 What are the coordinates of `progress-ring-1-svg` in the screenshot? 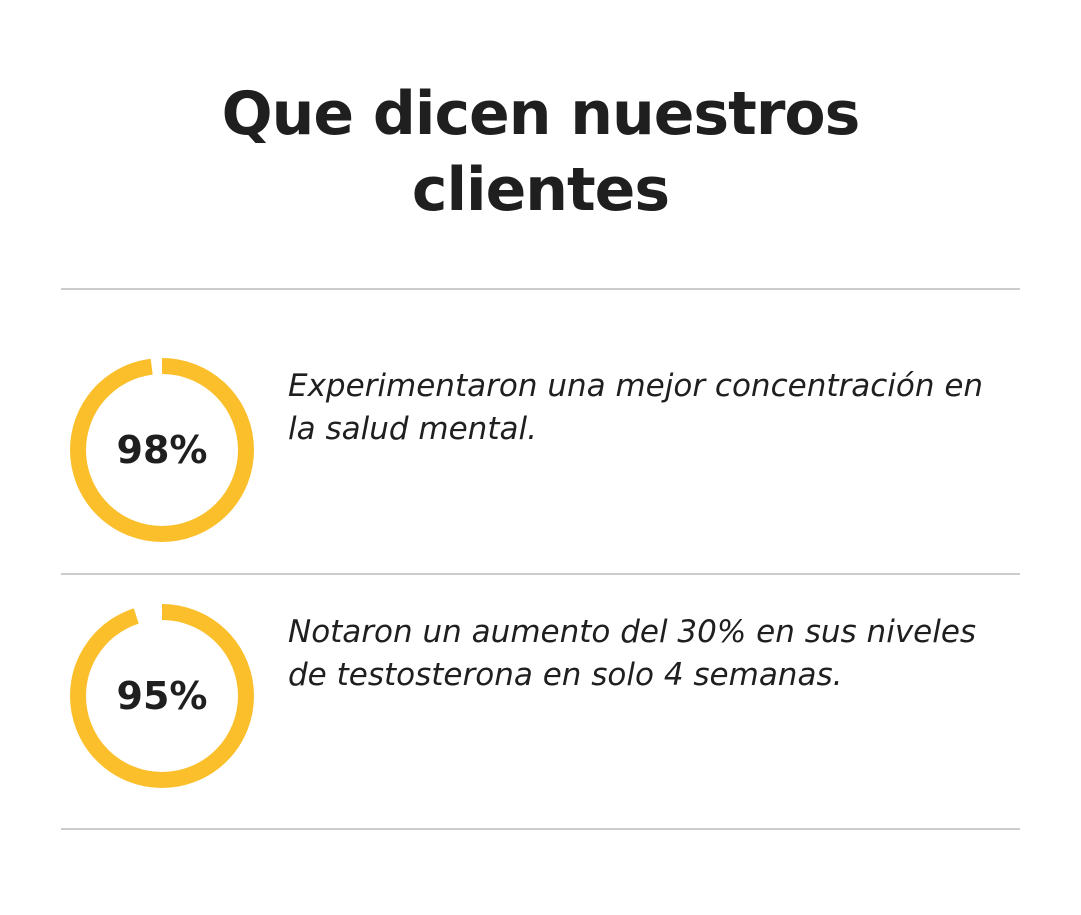 It's located at (162, 450).